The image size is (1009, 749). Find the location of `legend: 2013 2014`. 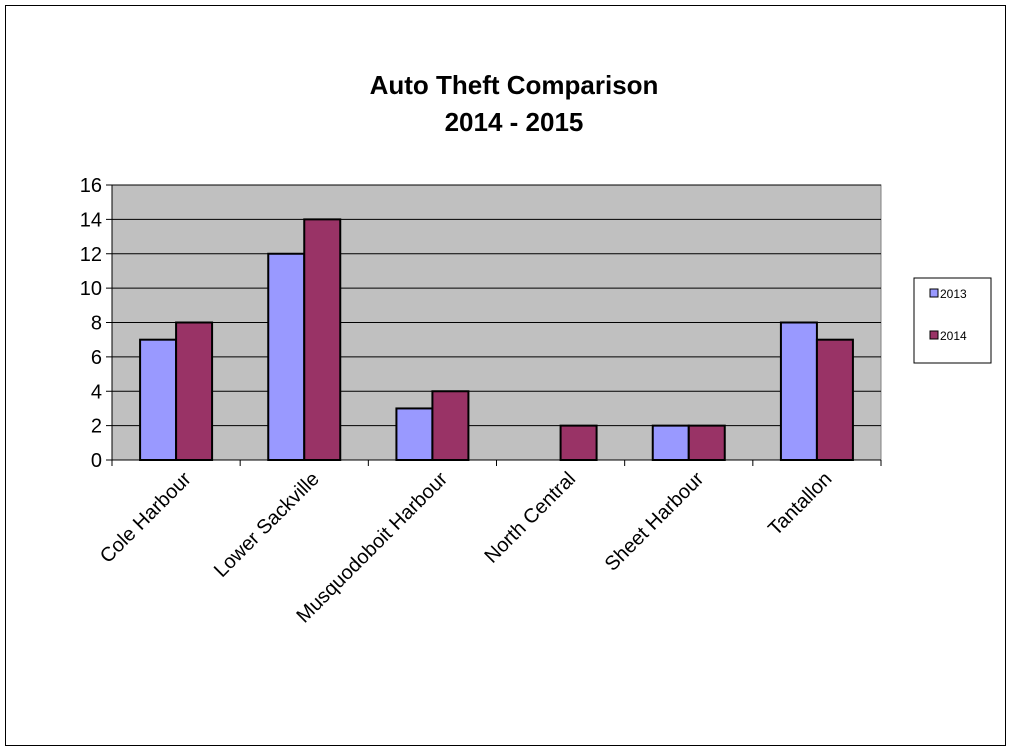

legend: 2013 2014 is located at coordinates (952, 320).